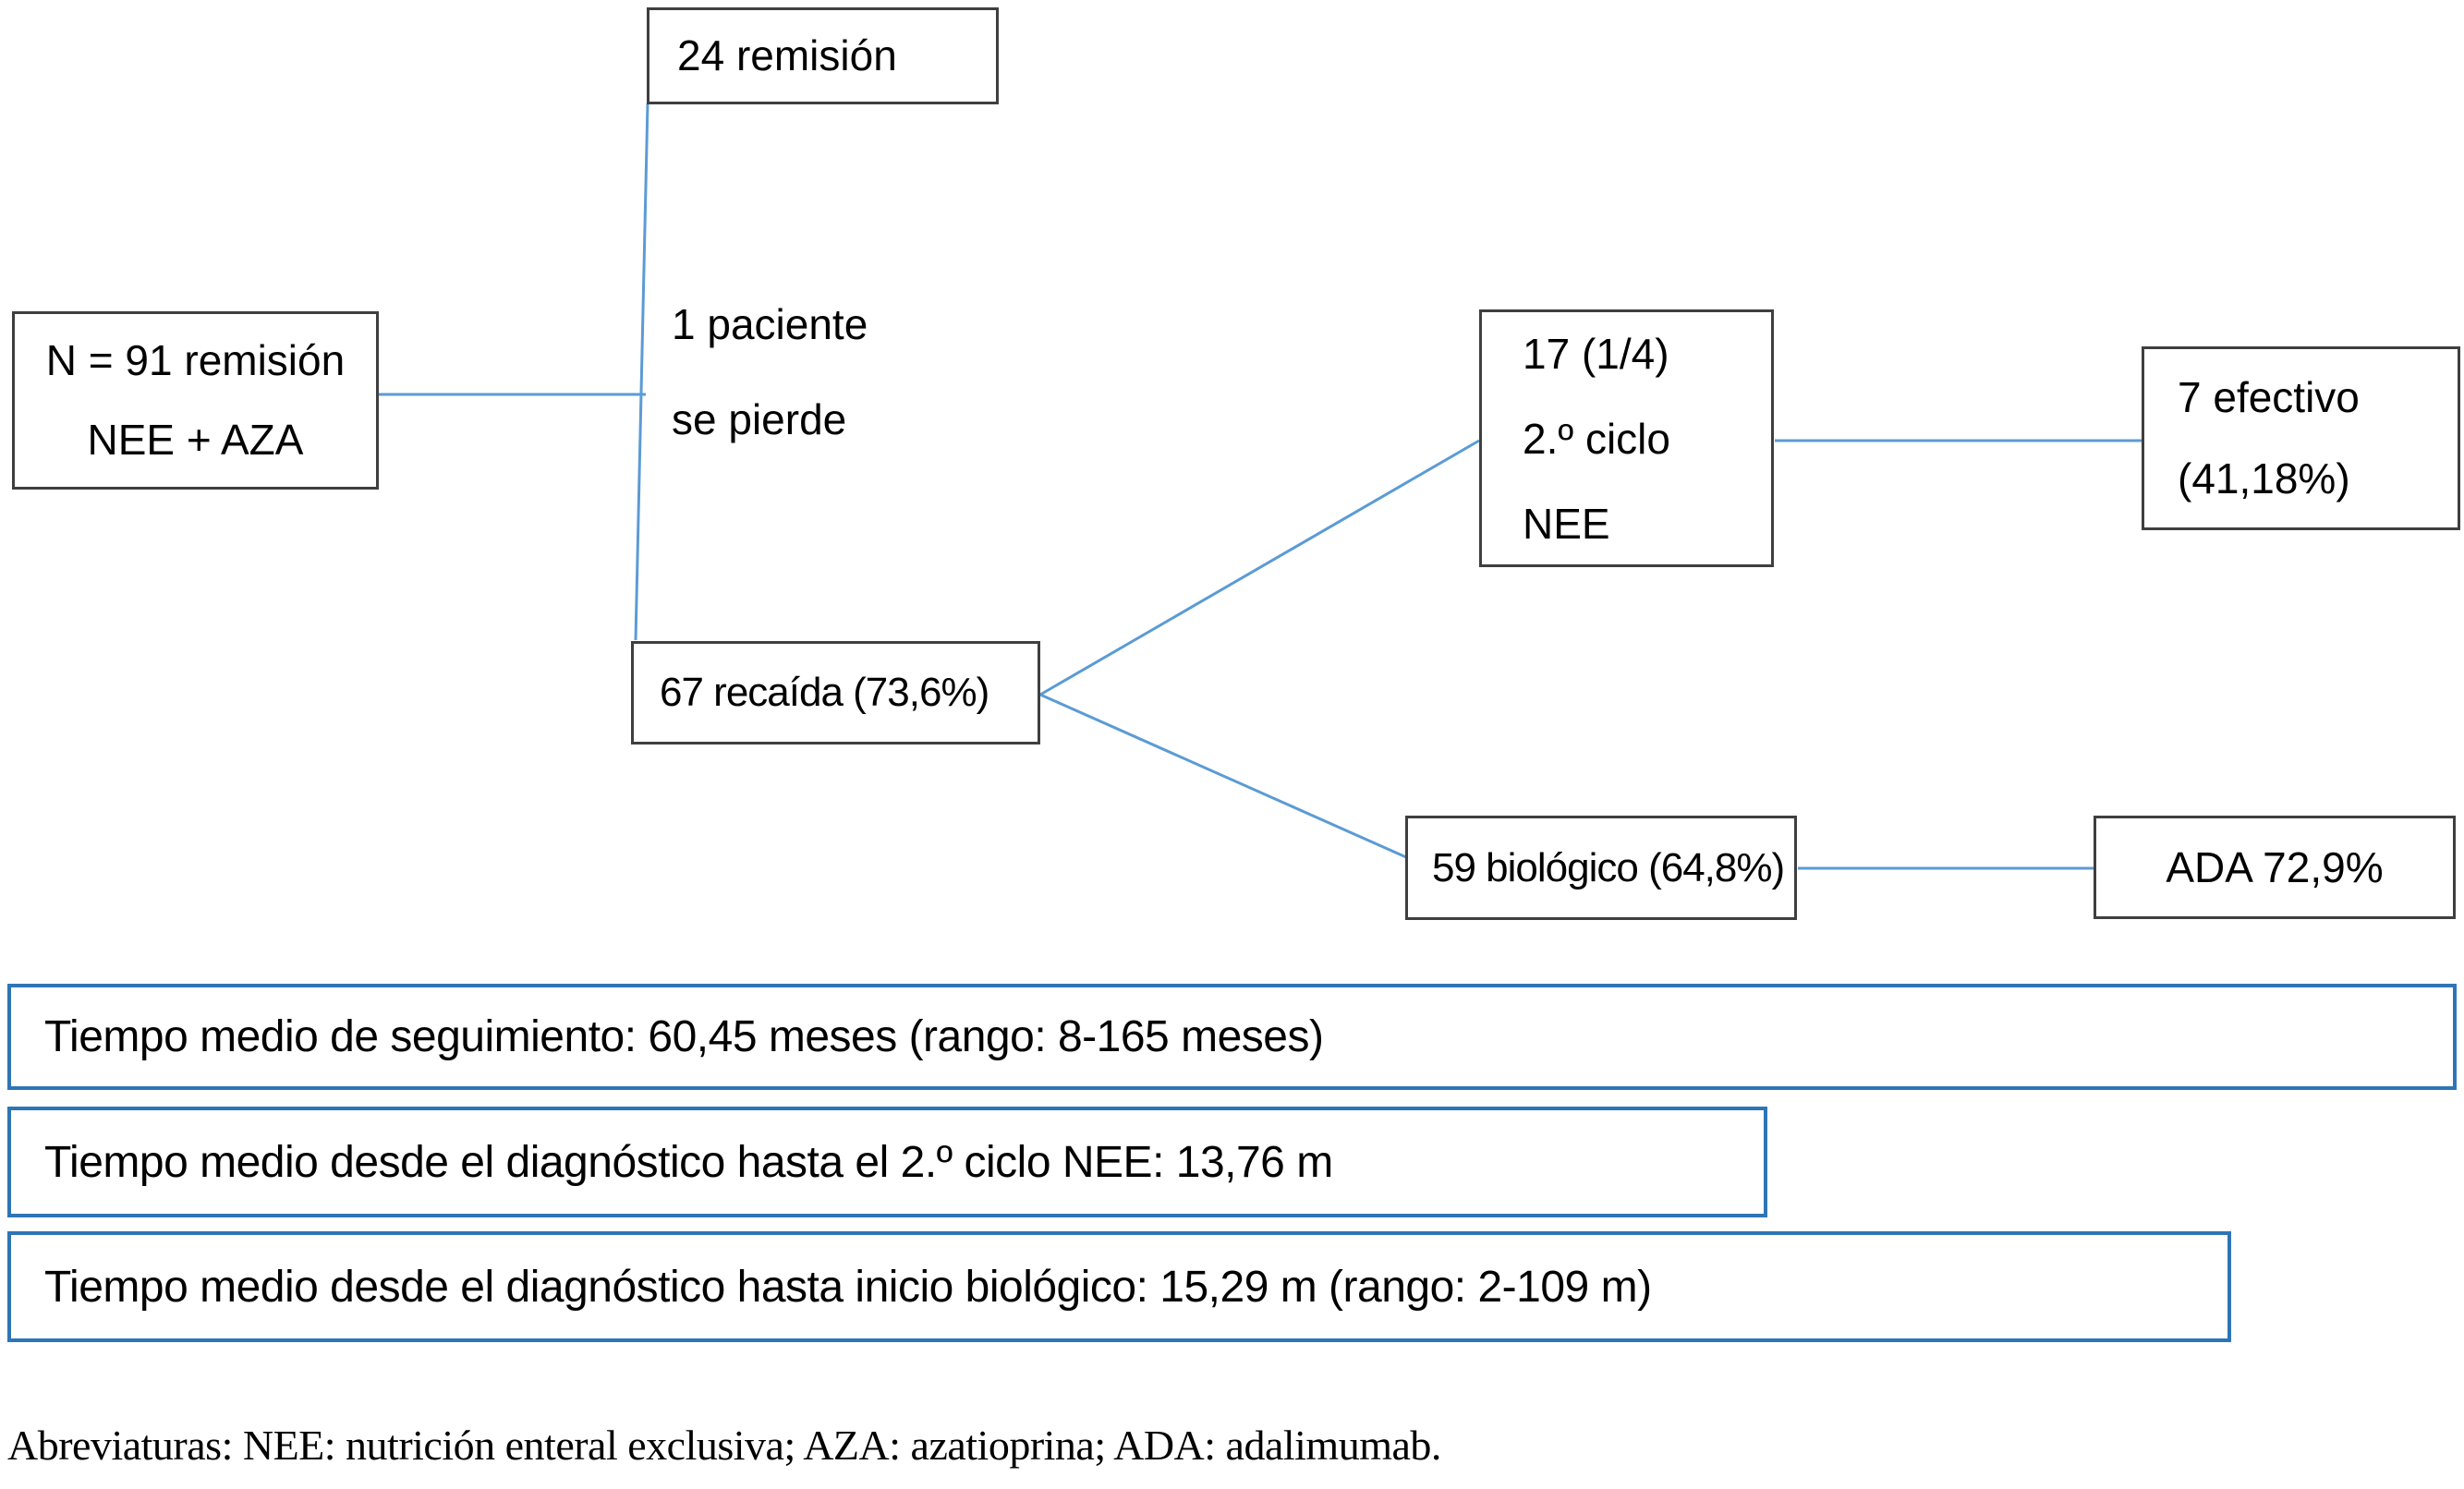  Describe the element at coordinates (195, 401) in the screenshot. I see `box-n91-remission-nee-aza: N = 91 remisión NEE + AZA` at that location.